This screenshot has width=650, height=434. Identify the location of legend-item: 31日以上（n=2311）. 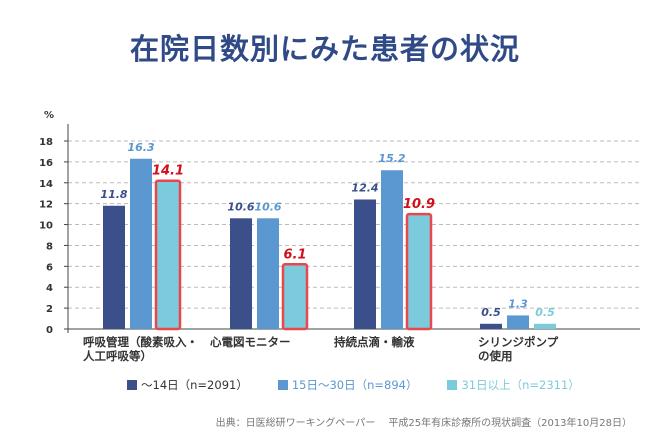
(513, 385).